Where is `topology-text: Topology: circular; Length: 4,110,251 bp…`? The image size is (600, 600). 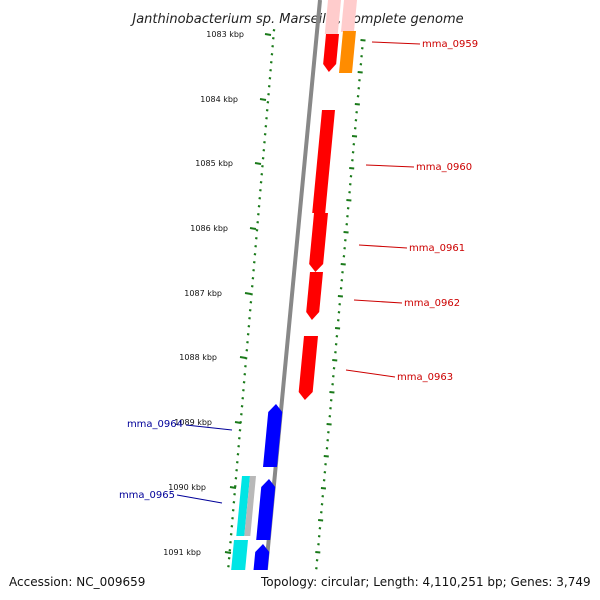 topology-text: Topology: circular; Length: 4,110,251 bp… is located at coordinates (425, 582).